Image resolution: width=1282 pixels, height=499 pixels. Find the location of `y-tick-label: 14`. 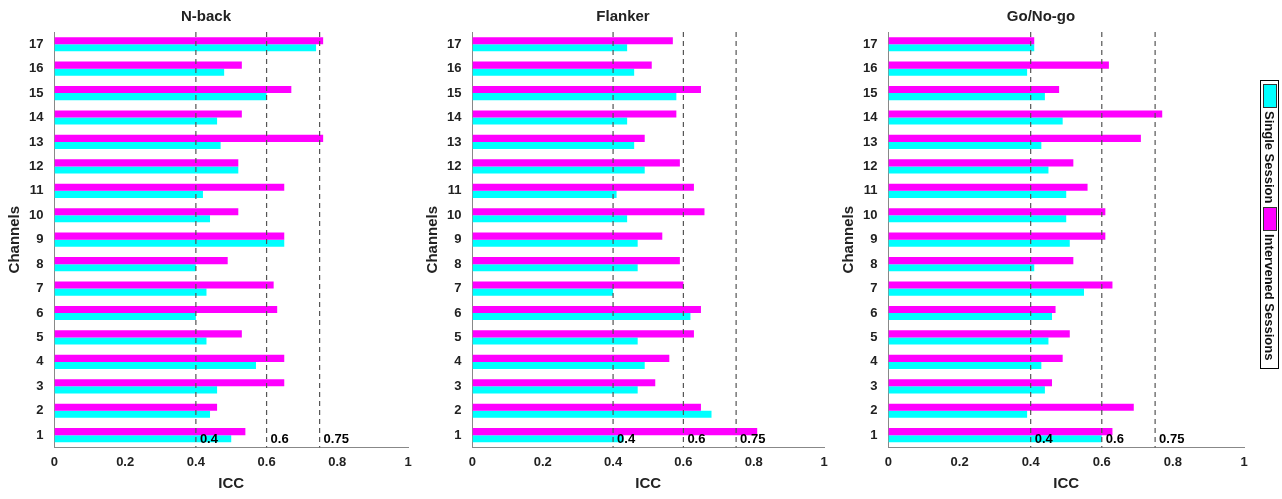

y-tick-label: 14 is located at coordinates (454, 117).